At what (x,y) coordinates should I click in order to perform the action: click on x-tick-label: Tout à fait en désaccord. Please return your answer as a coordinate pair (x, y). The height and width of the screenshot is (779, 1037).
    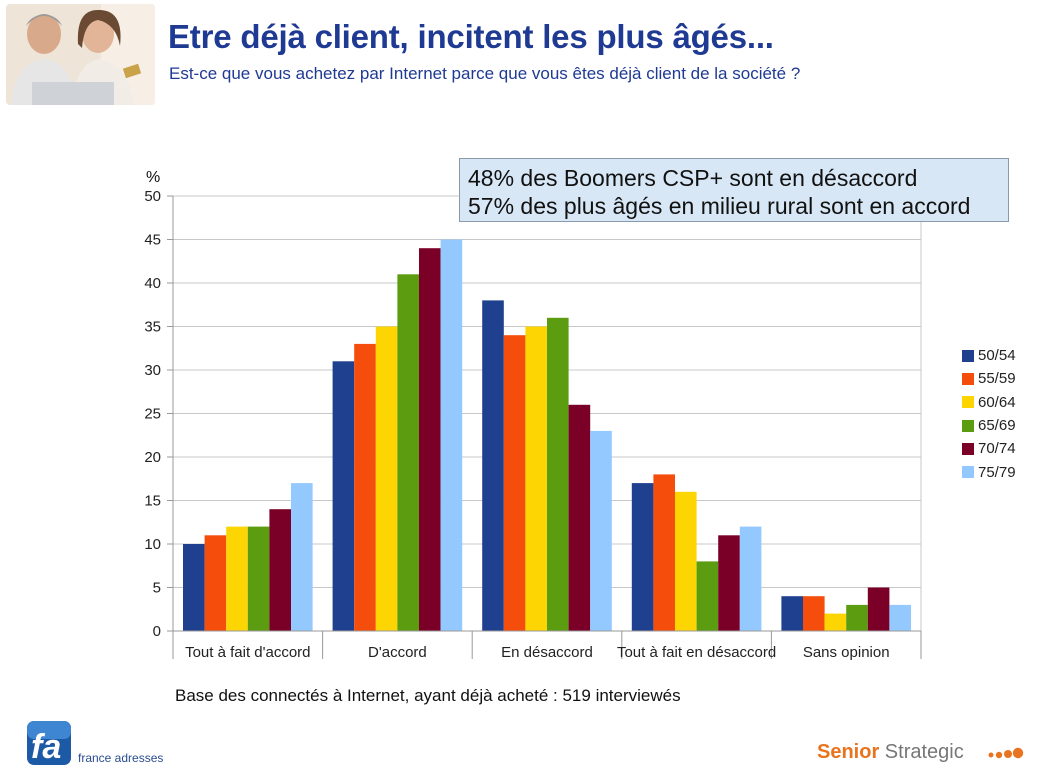
    Looking at the image, I should click on (696, 652).